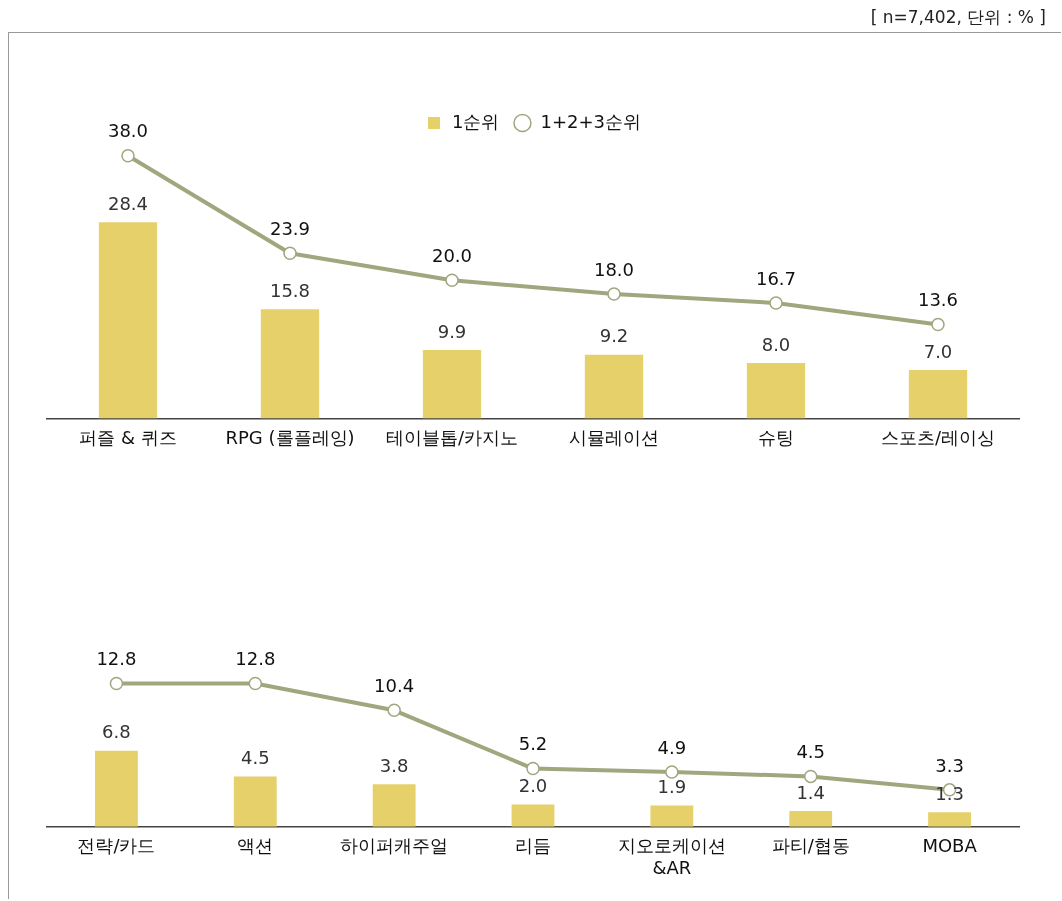 This screenshot has width=1062, height=901. What do you see at coordinates (533, 846) in the screenshot?
I see `x-tick-label: 리듬` at bounding box center [533, 846].